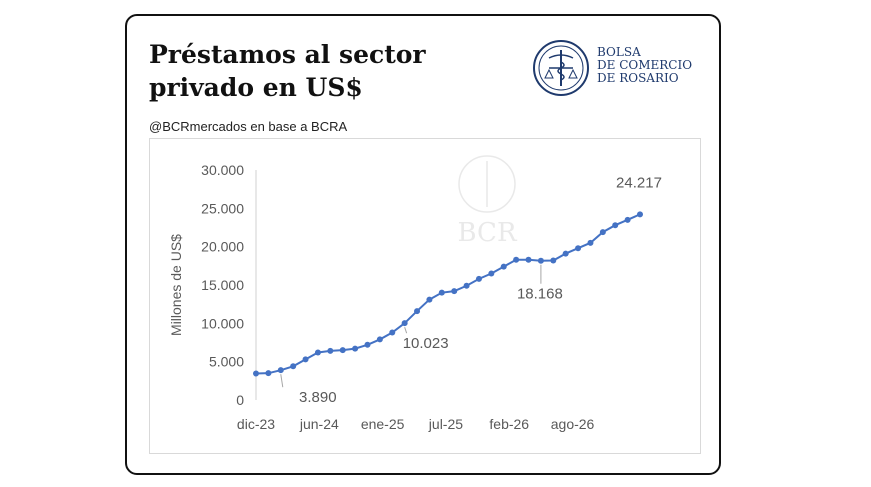  What do you see at coordinates (287, 71) in the screenshot?
I see `chart-title: Préstamos al sector privado en US$` at bounding box center [287, 71].